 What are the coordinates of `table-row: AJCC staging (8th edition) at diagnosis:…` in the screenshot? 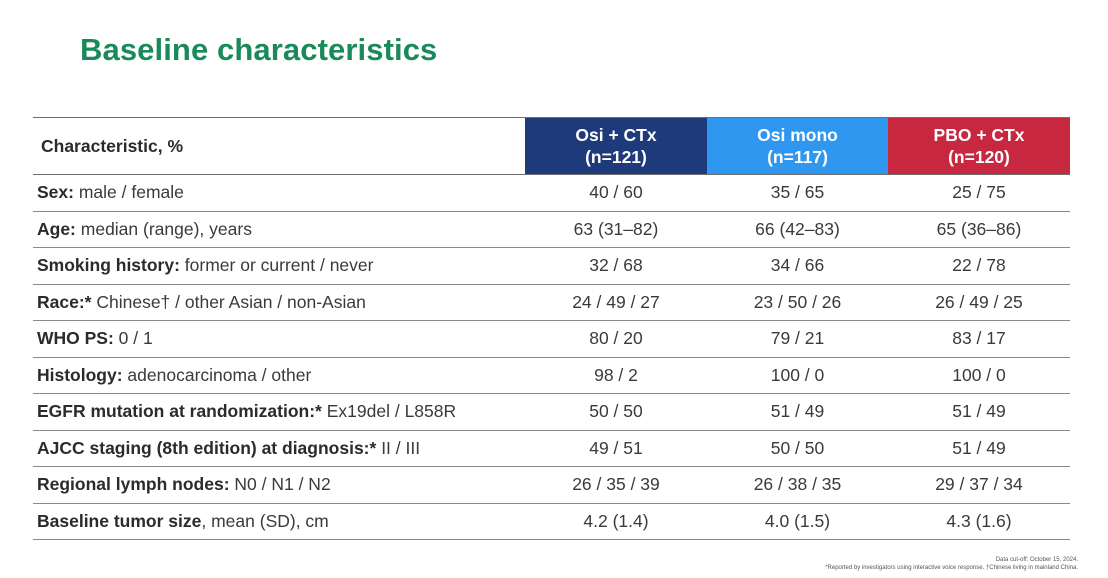 It's located at (551, 448).